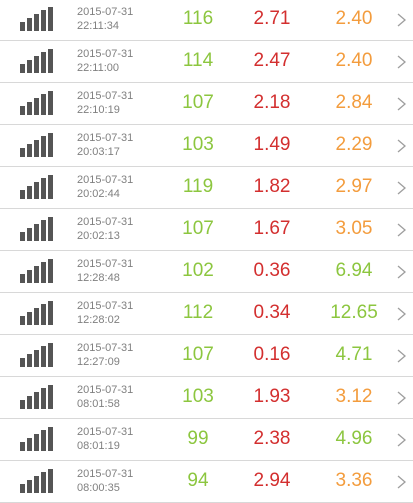  What do you see at coordinates (198, 438) in the screenshot?
I see `ping-value: 99` at bounding box center [198, 438].